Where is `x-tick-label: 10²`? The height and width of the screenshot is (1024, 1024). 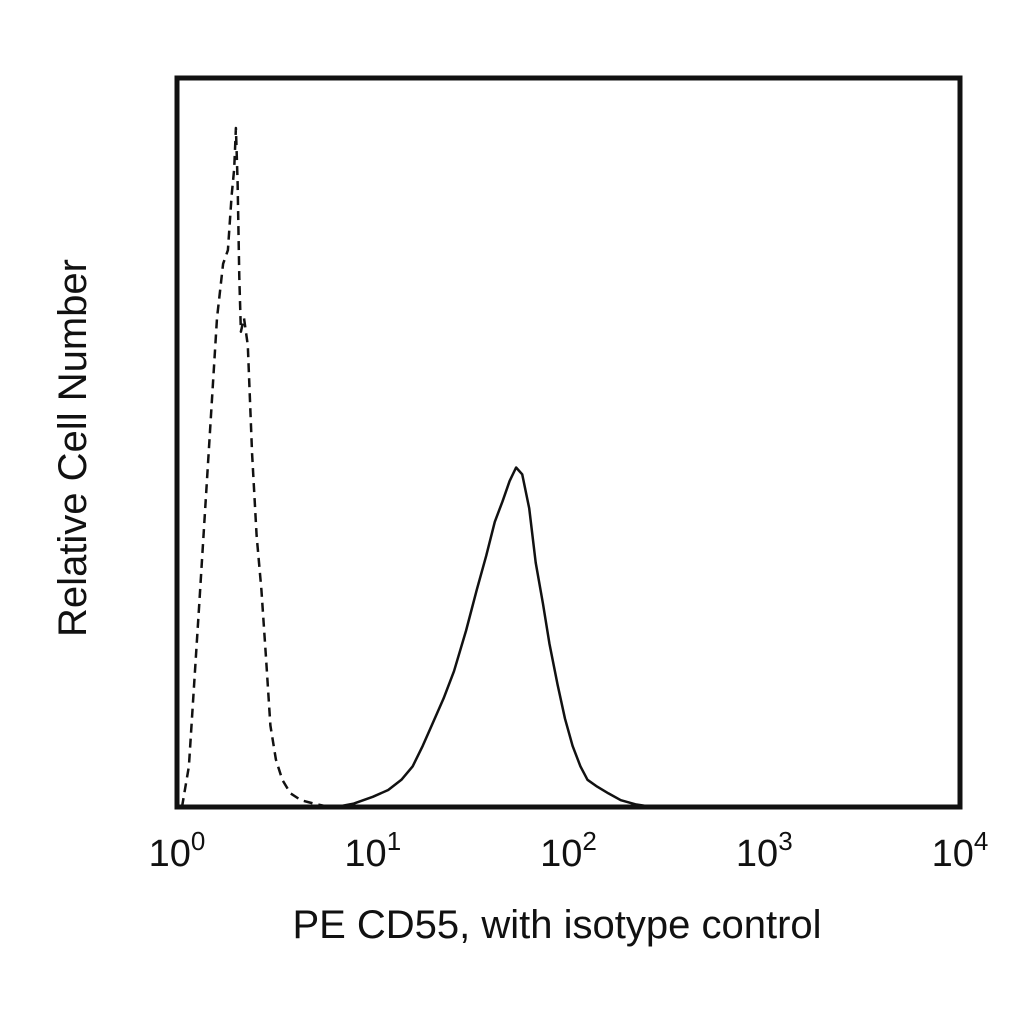
x-tick-label: 10² is located at coordinates (568, 850).